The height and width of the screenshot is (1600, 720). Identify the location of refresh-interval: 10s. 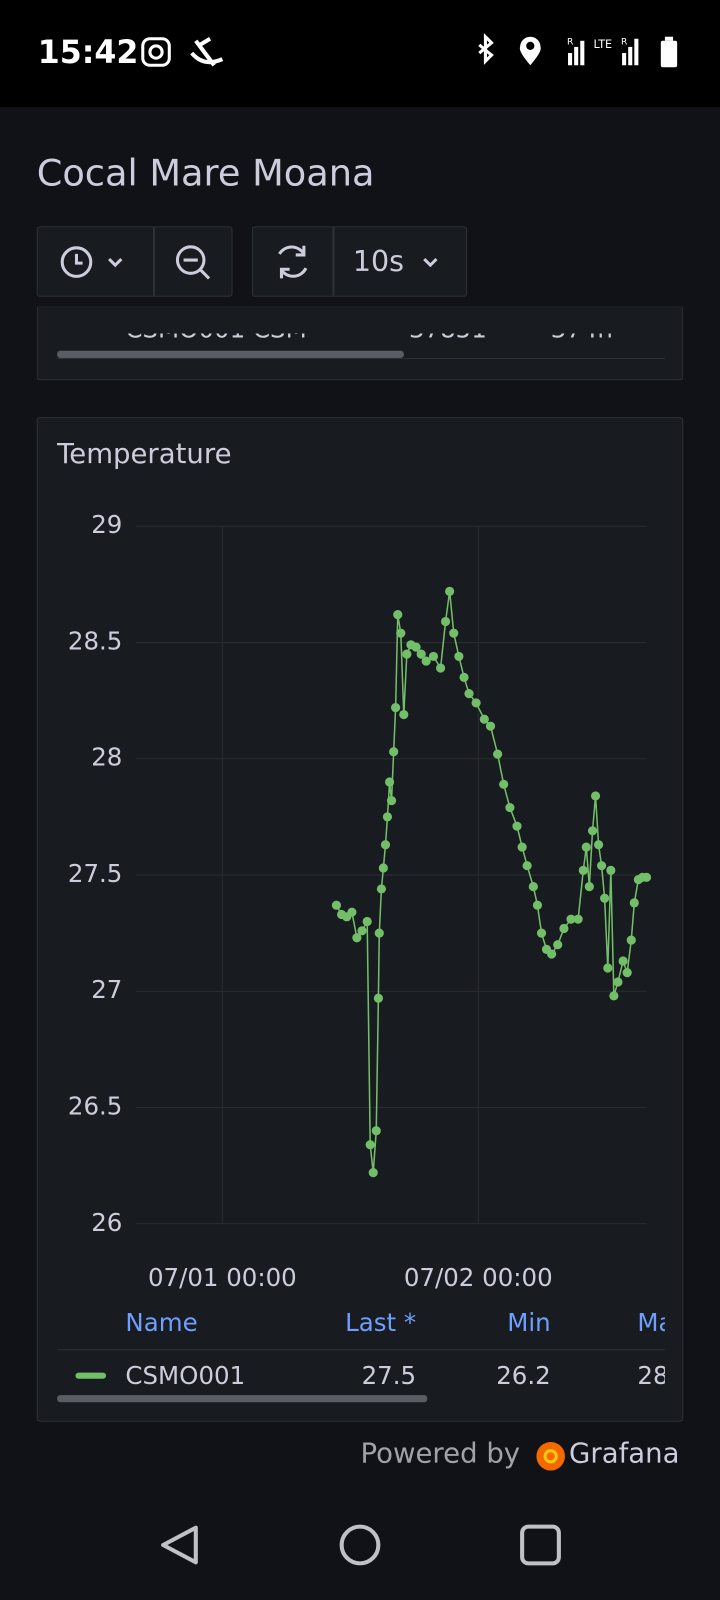
(378, 261).